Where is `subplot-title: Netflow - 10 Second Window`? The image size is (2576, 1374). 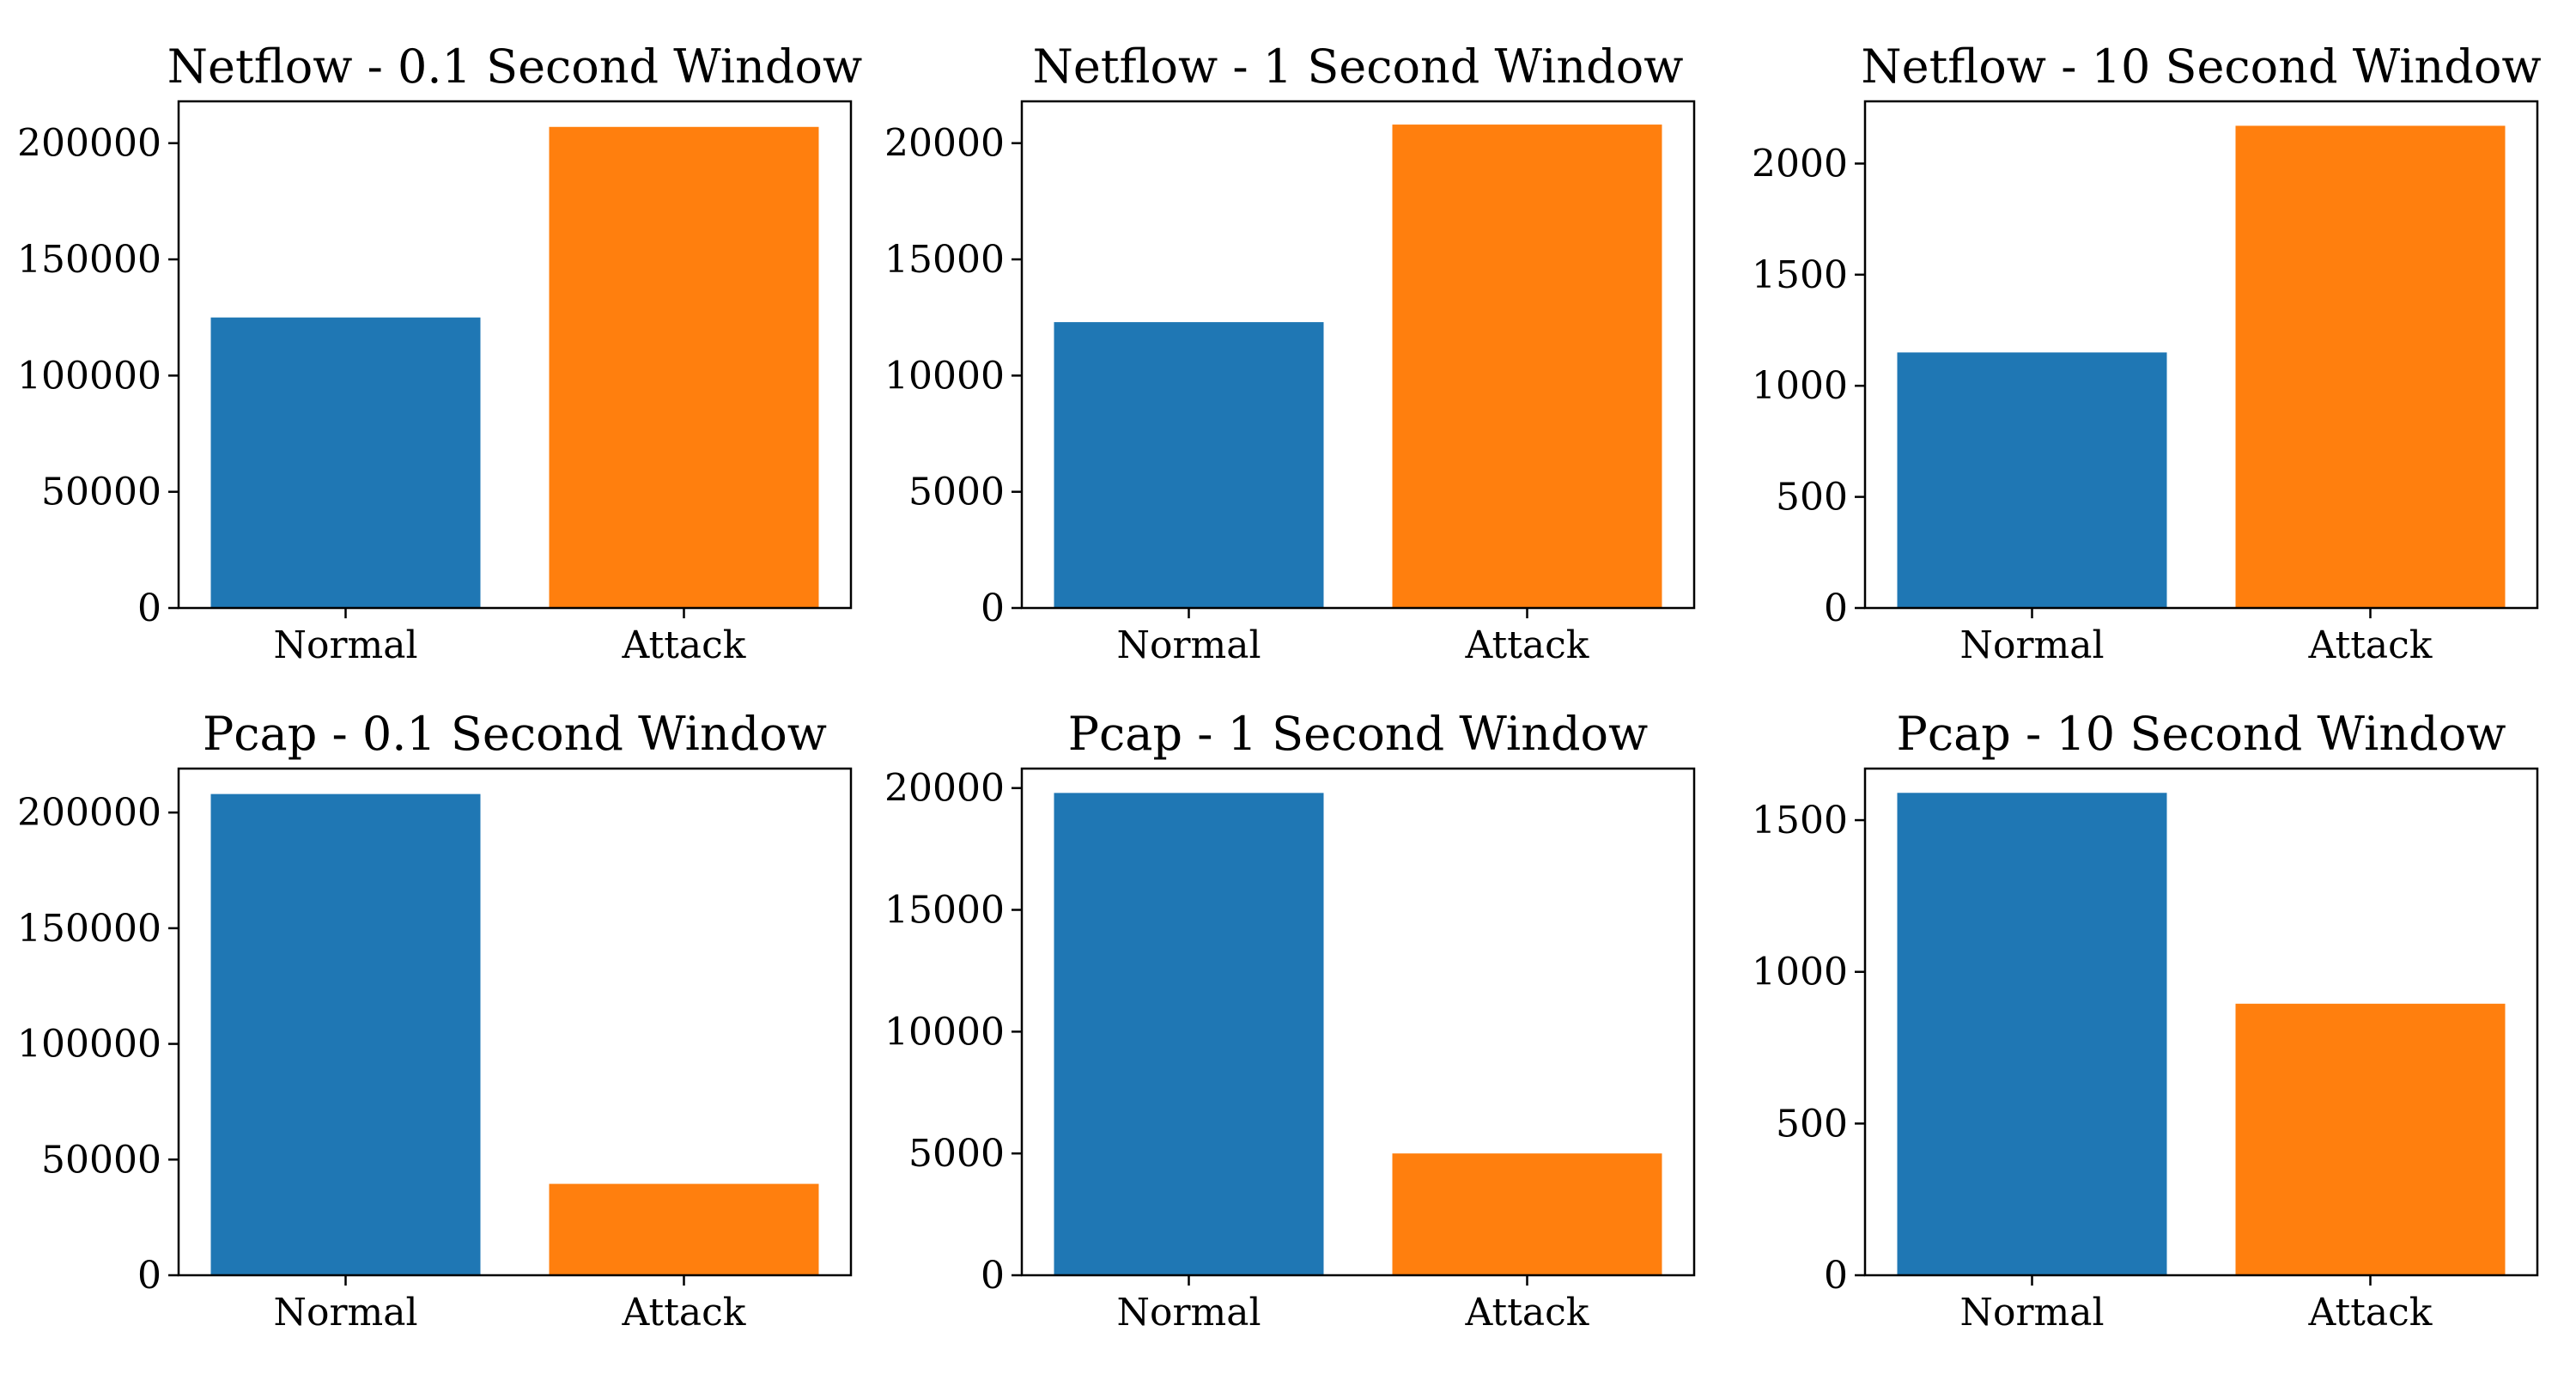
subplot-title: Netflow - 10 Second Window is located at coordinates (2201, 67).